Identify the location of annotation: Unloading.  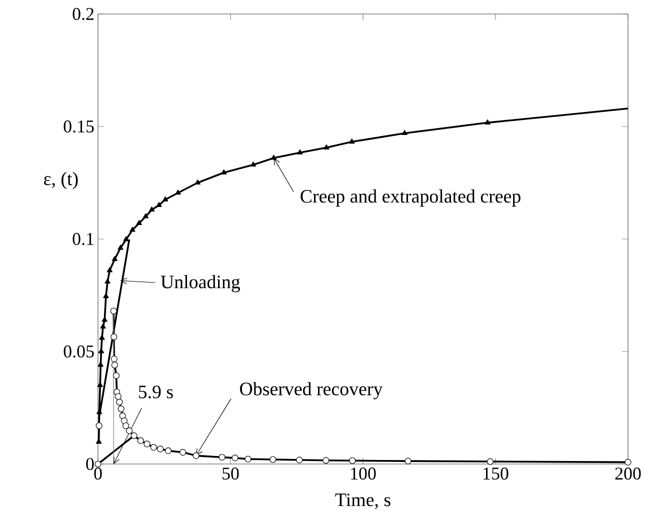
(200, 283).